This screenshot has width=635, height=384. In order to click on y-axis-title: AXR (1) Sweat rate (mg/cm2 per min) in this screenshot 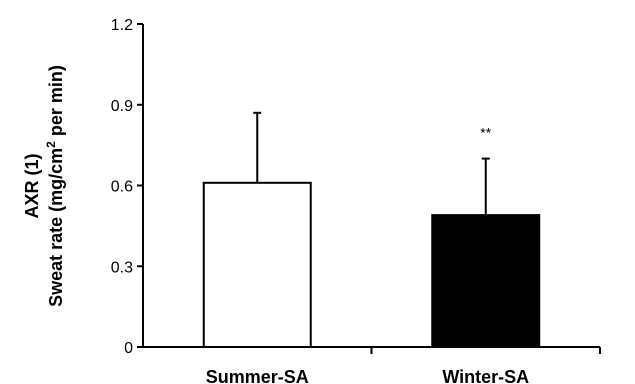, I will do `click(44, 186)`.